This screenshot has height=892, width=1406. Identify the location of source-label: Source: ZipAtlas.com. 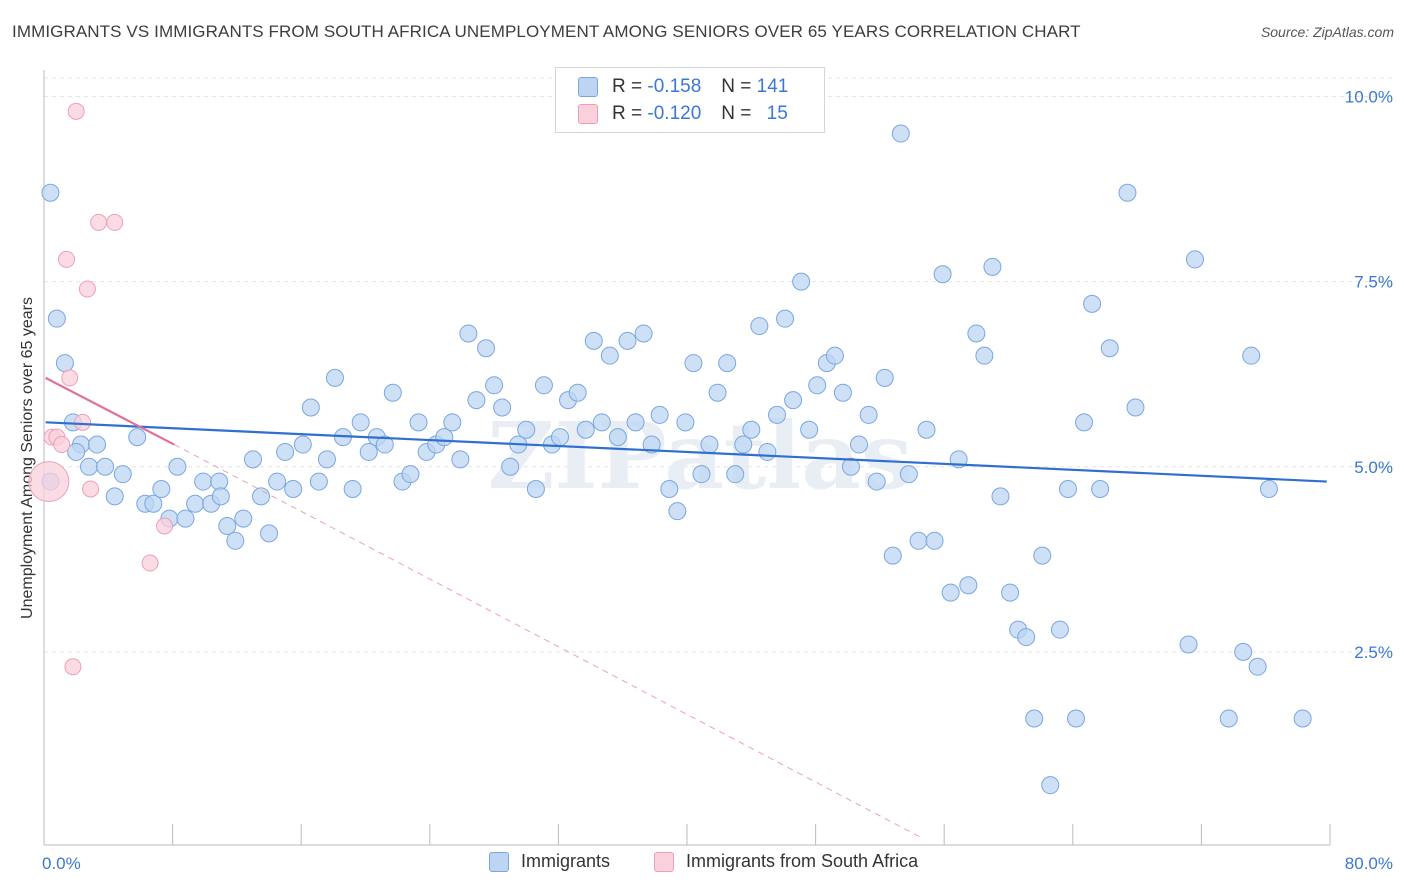
(1327, 32).